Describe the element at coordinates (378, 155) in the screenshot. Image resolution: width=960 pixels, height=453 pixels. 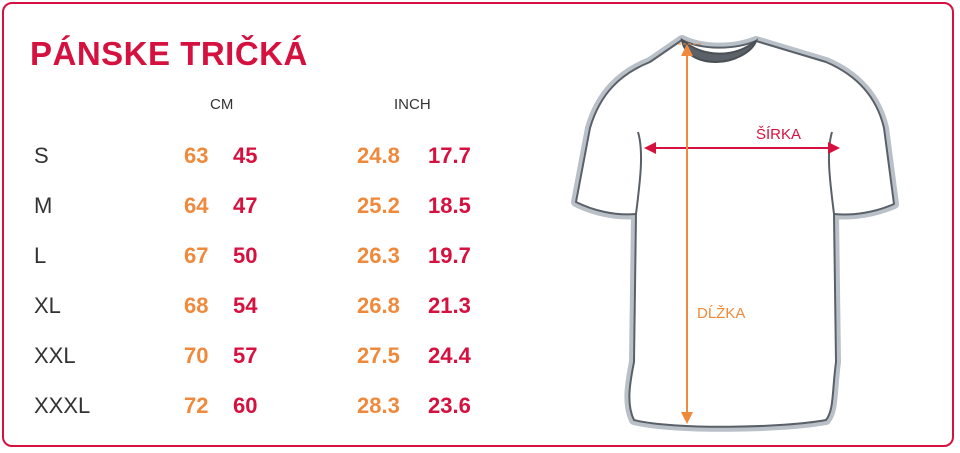
I see `length-inch-value: 24.8` at that location.